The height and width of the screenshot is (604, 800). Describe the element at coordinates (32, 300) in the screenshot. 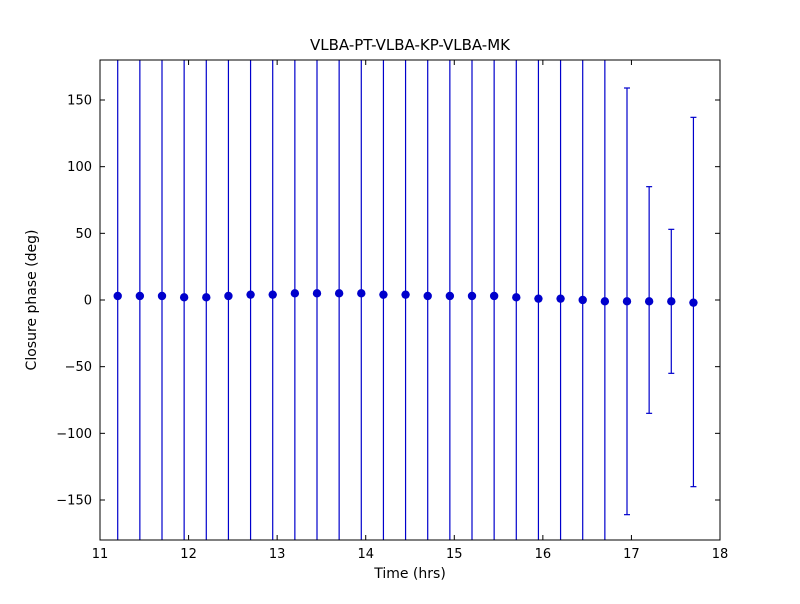

I see `y-axis-label: Closure phase (deg)` at that location.